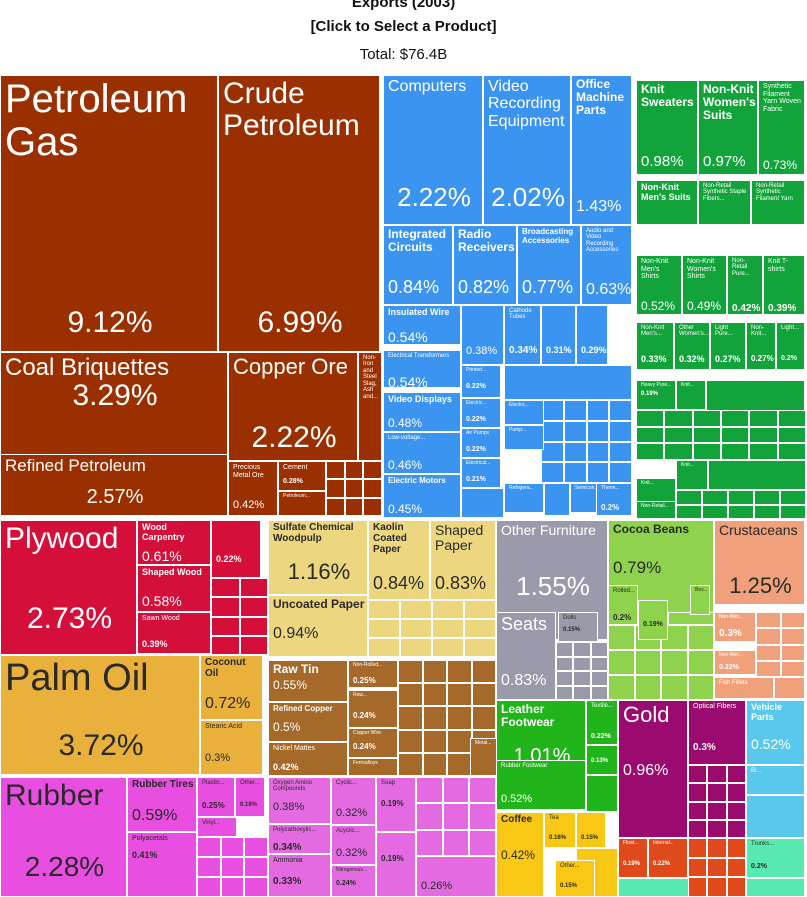  I want to click on tile-non-fillet-72: Non-fillet... 0.22%, so click(735, 662).